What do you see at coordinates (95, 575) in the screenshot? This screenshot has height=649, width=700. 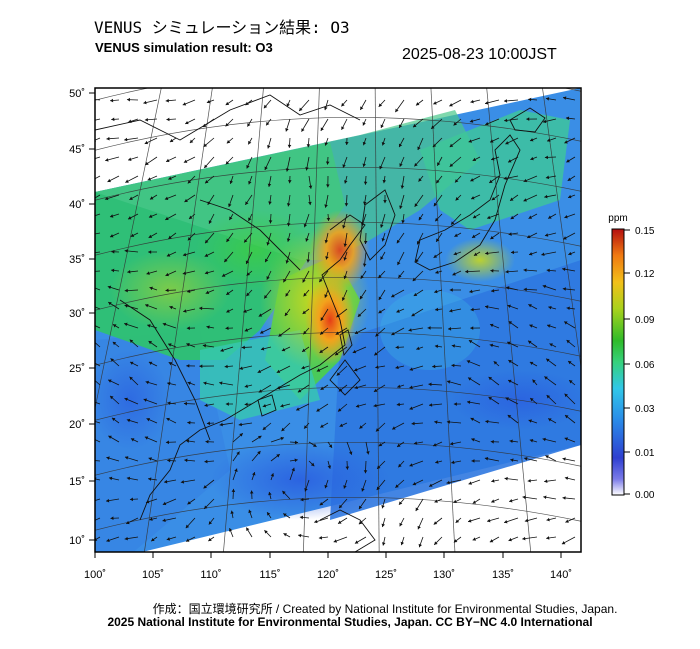 I see `lon-label-100: 100˚` at bounding box center [95, 575].